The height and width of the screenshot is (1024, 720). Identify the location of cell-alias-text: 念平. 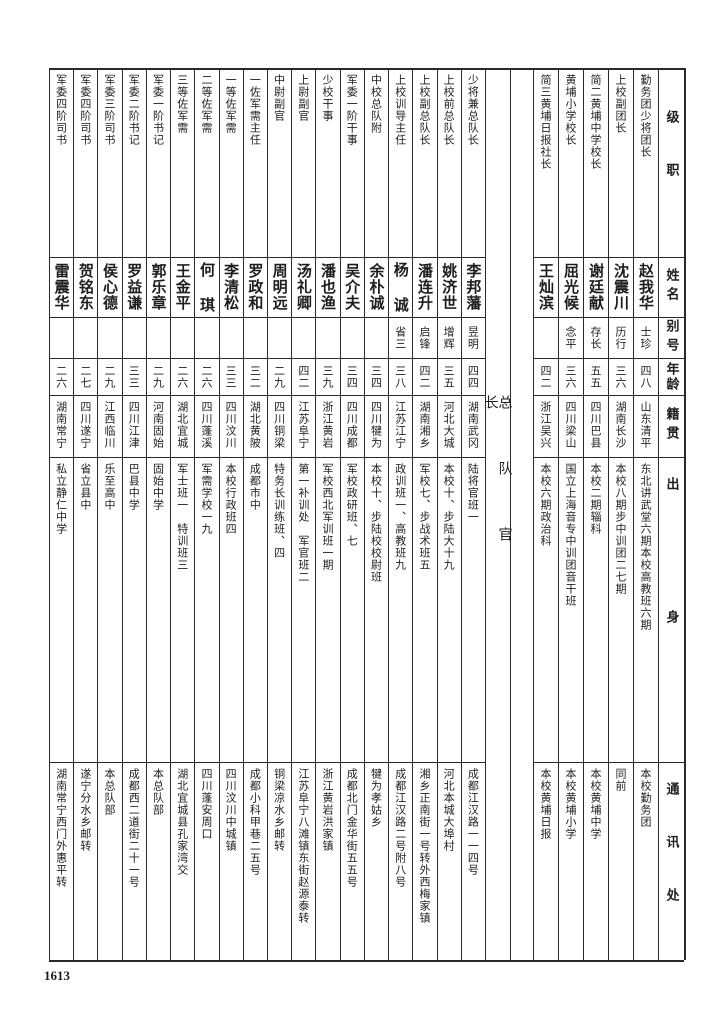
(570, 337).